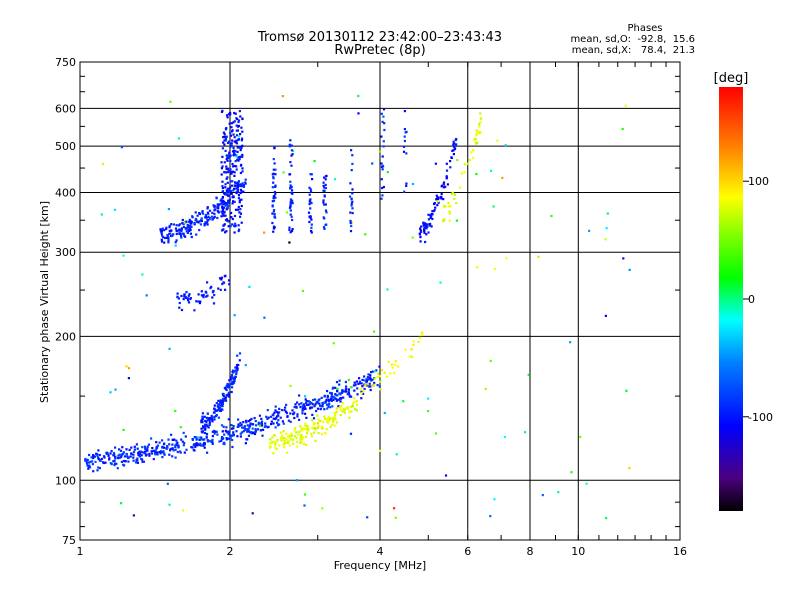  What do you see at coordinates (65, 336) in the screenshot?
I see `y-tick-label: 200` at bounding box center [65, 336].